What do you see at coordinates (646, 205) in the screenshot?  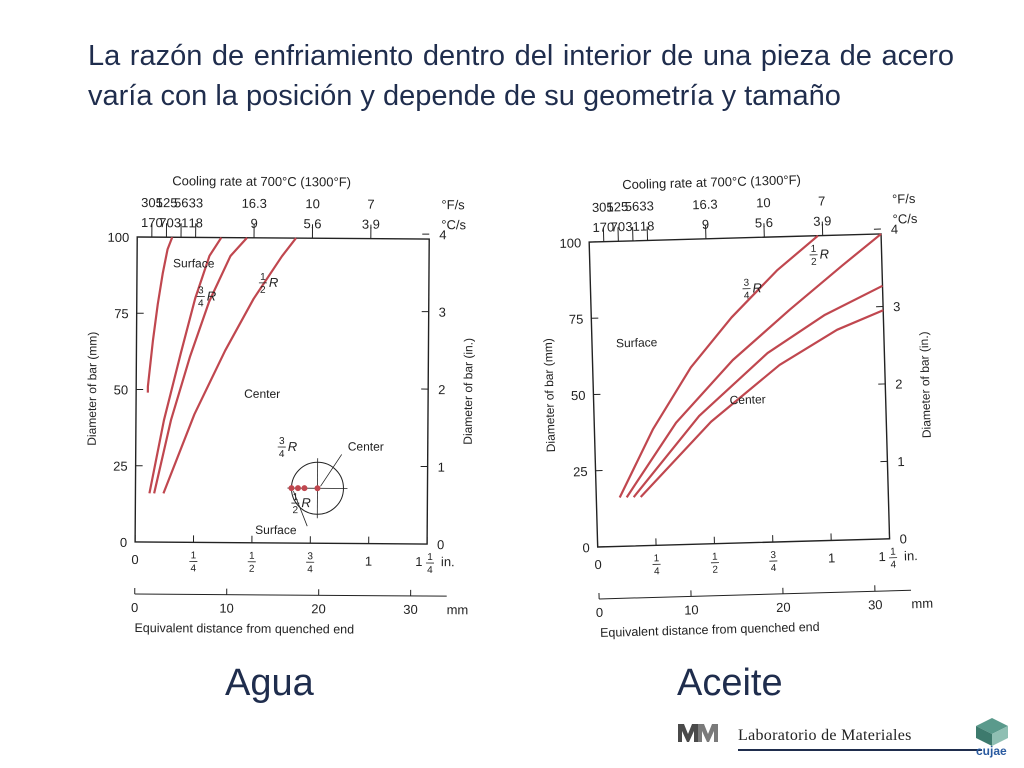 I see `oil-top-tick-f-3: 33` at bounding box center [646, 205].